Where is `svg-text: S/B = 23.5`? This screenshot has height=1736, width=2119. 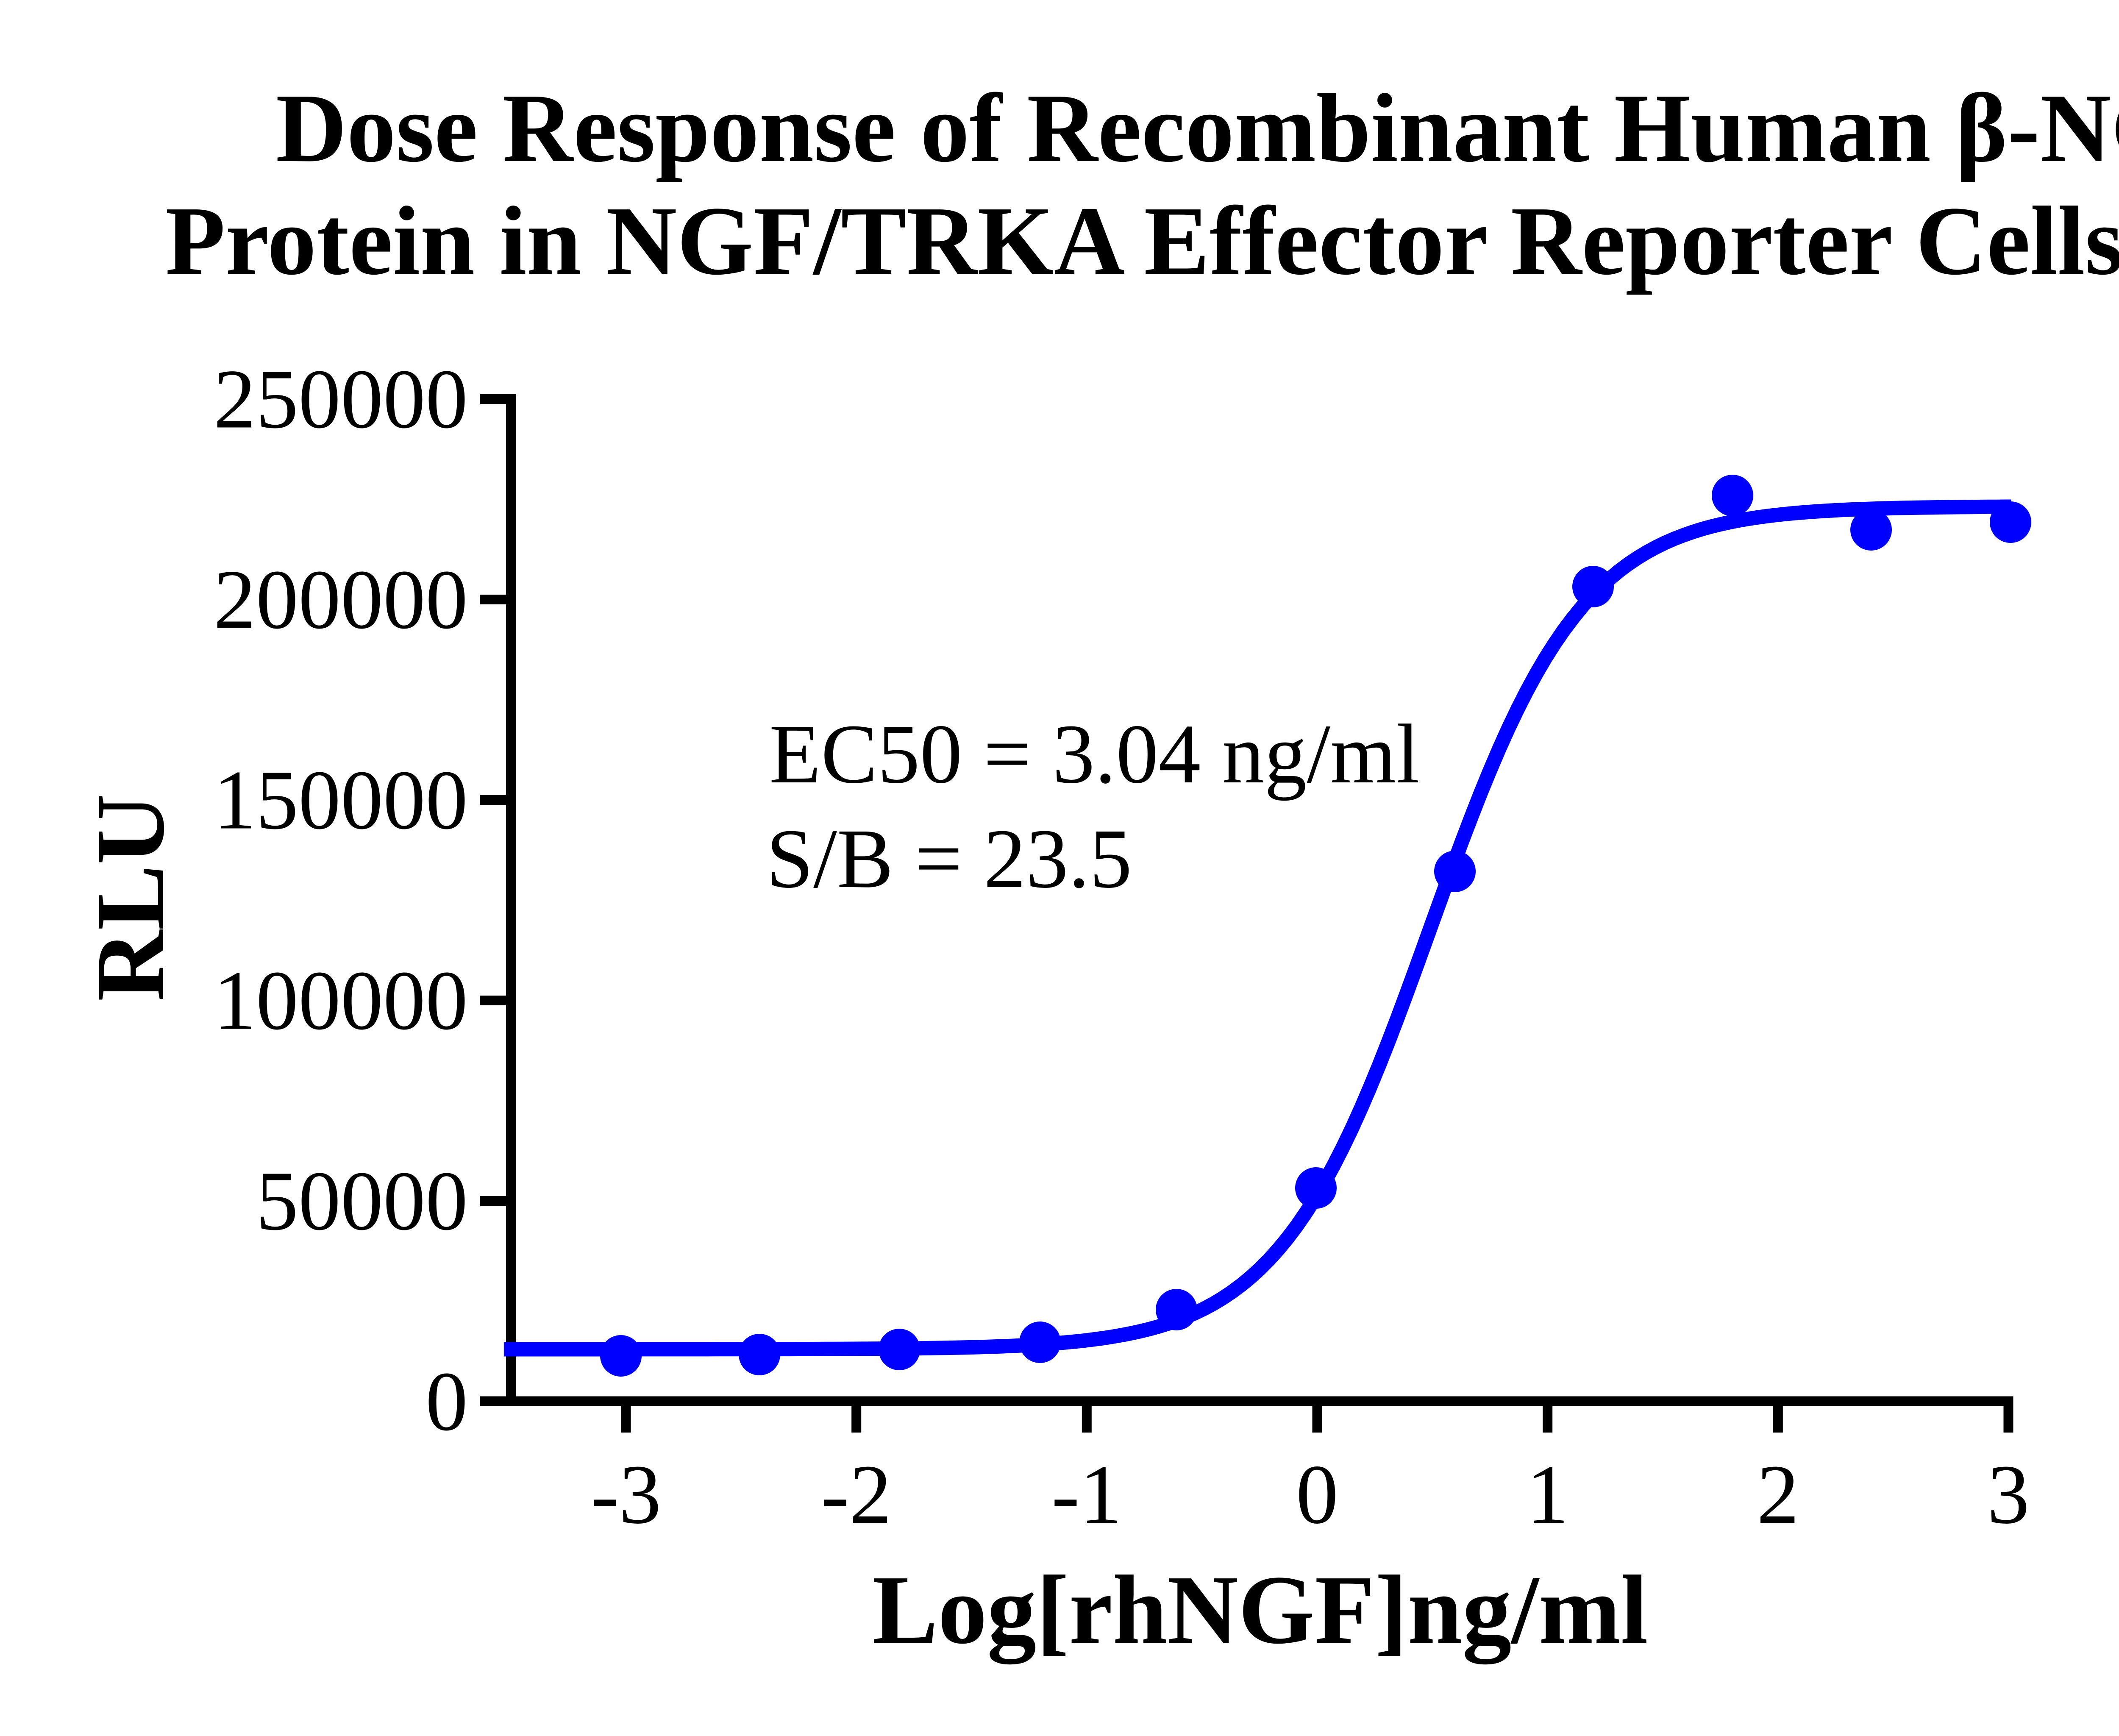
svg-text: S/B = 23.5 is located at coordinates (949, 859).